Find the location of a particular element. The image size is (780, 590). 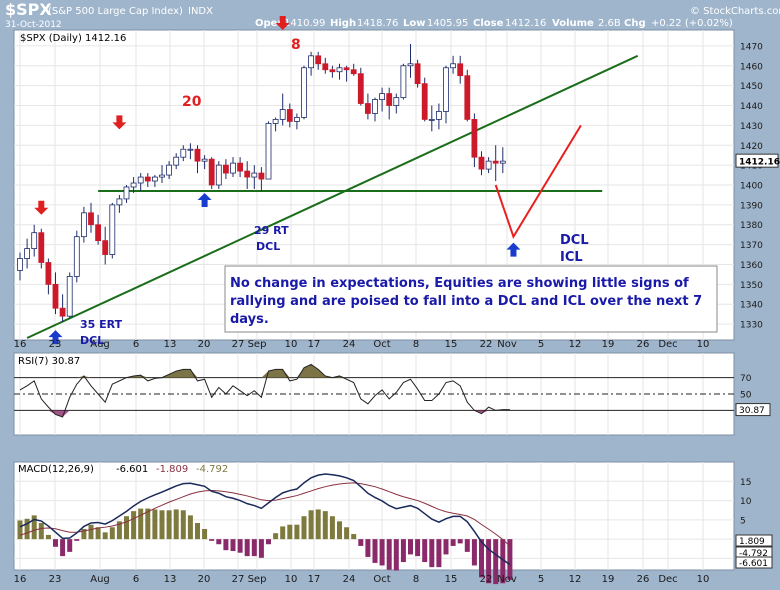

price-x-tick: 24 is located at coordinates (349, 344).